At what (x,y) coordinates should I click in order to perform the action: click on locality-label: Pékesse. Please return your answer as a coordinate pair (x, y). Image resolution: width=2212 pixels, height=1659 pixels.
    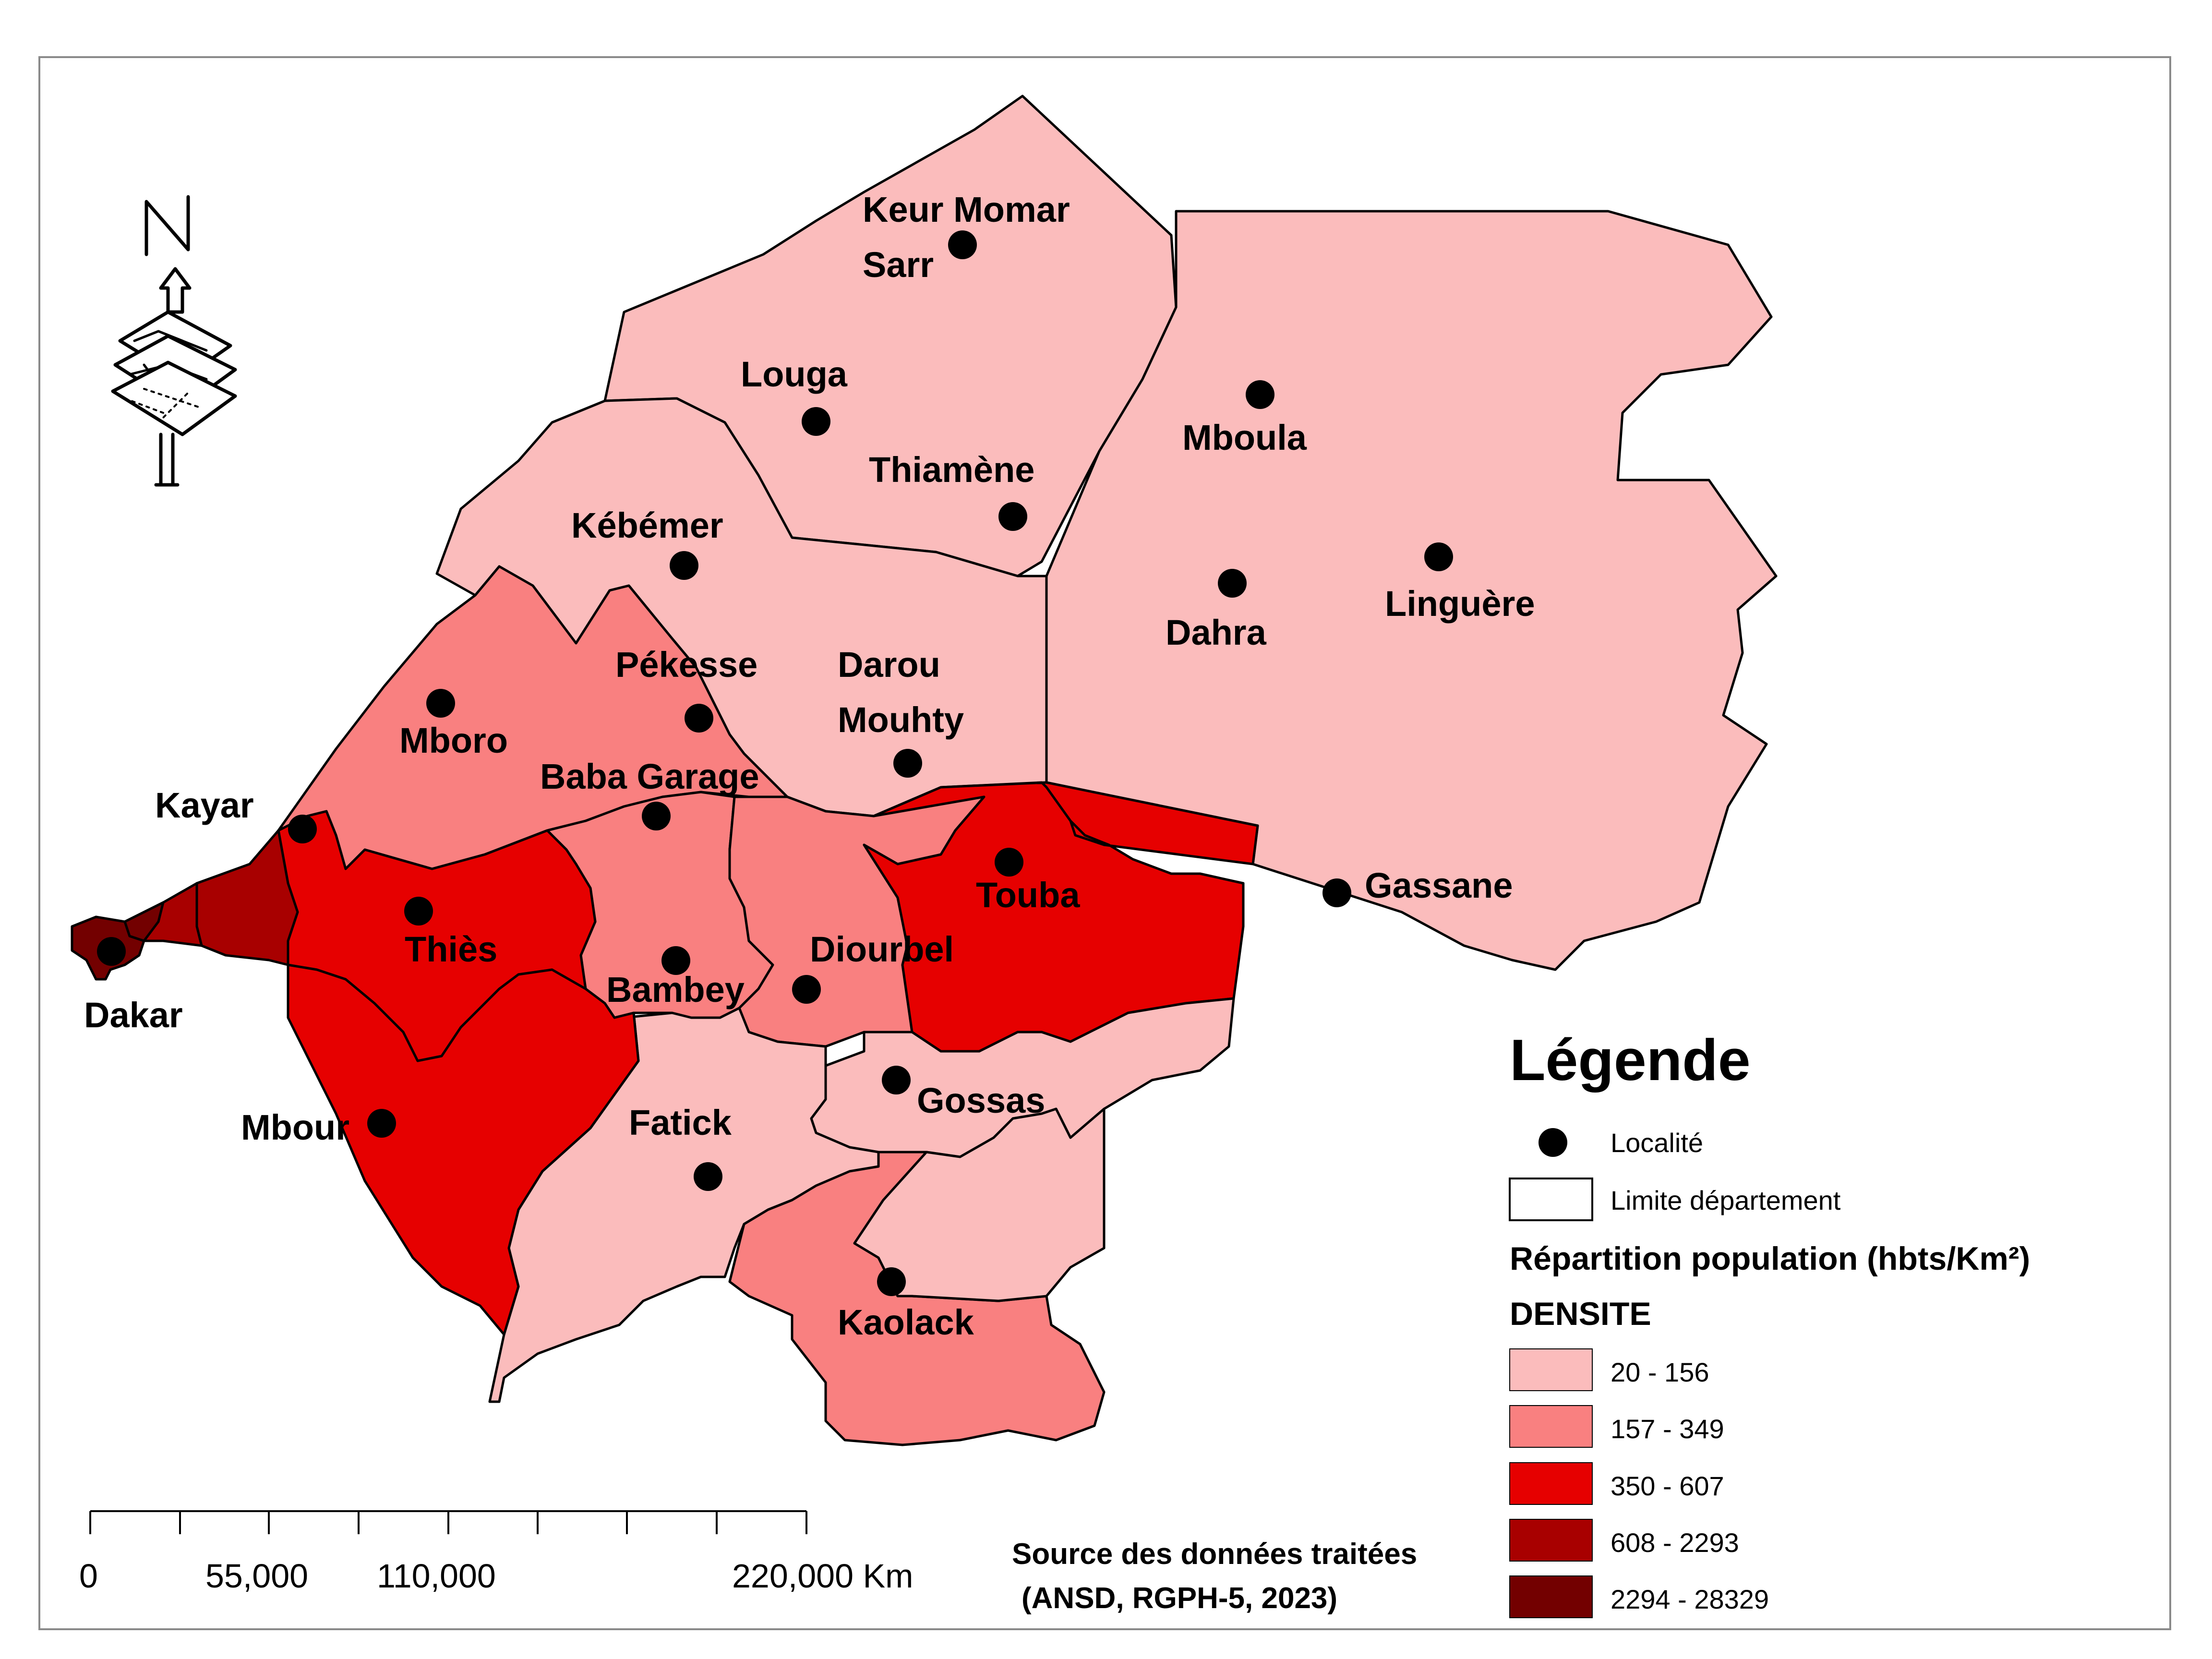
    Looking at the image, I should click on (686, 665).